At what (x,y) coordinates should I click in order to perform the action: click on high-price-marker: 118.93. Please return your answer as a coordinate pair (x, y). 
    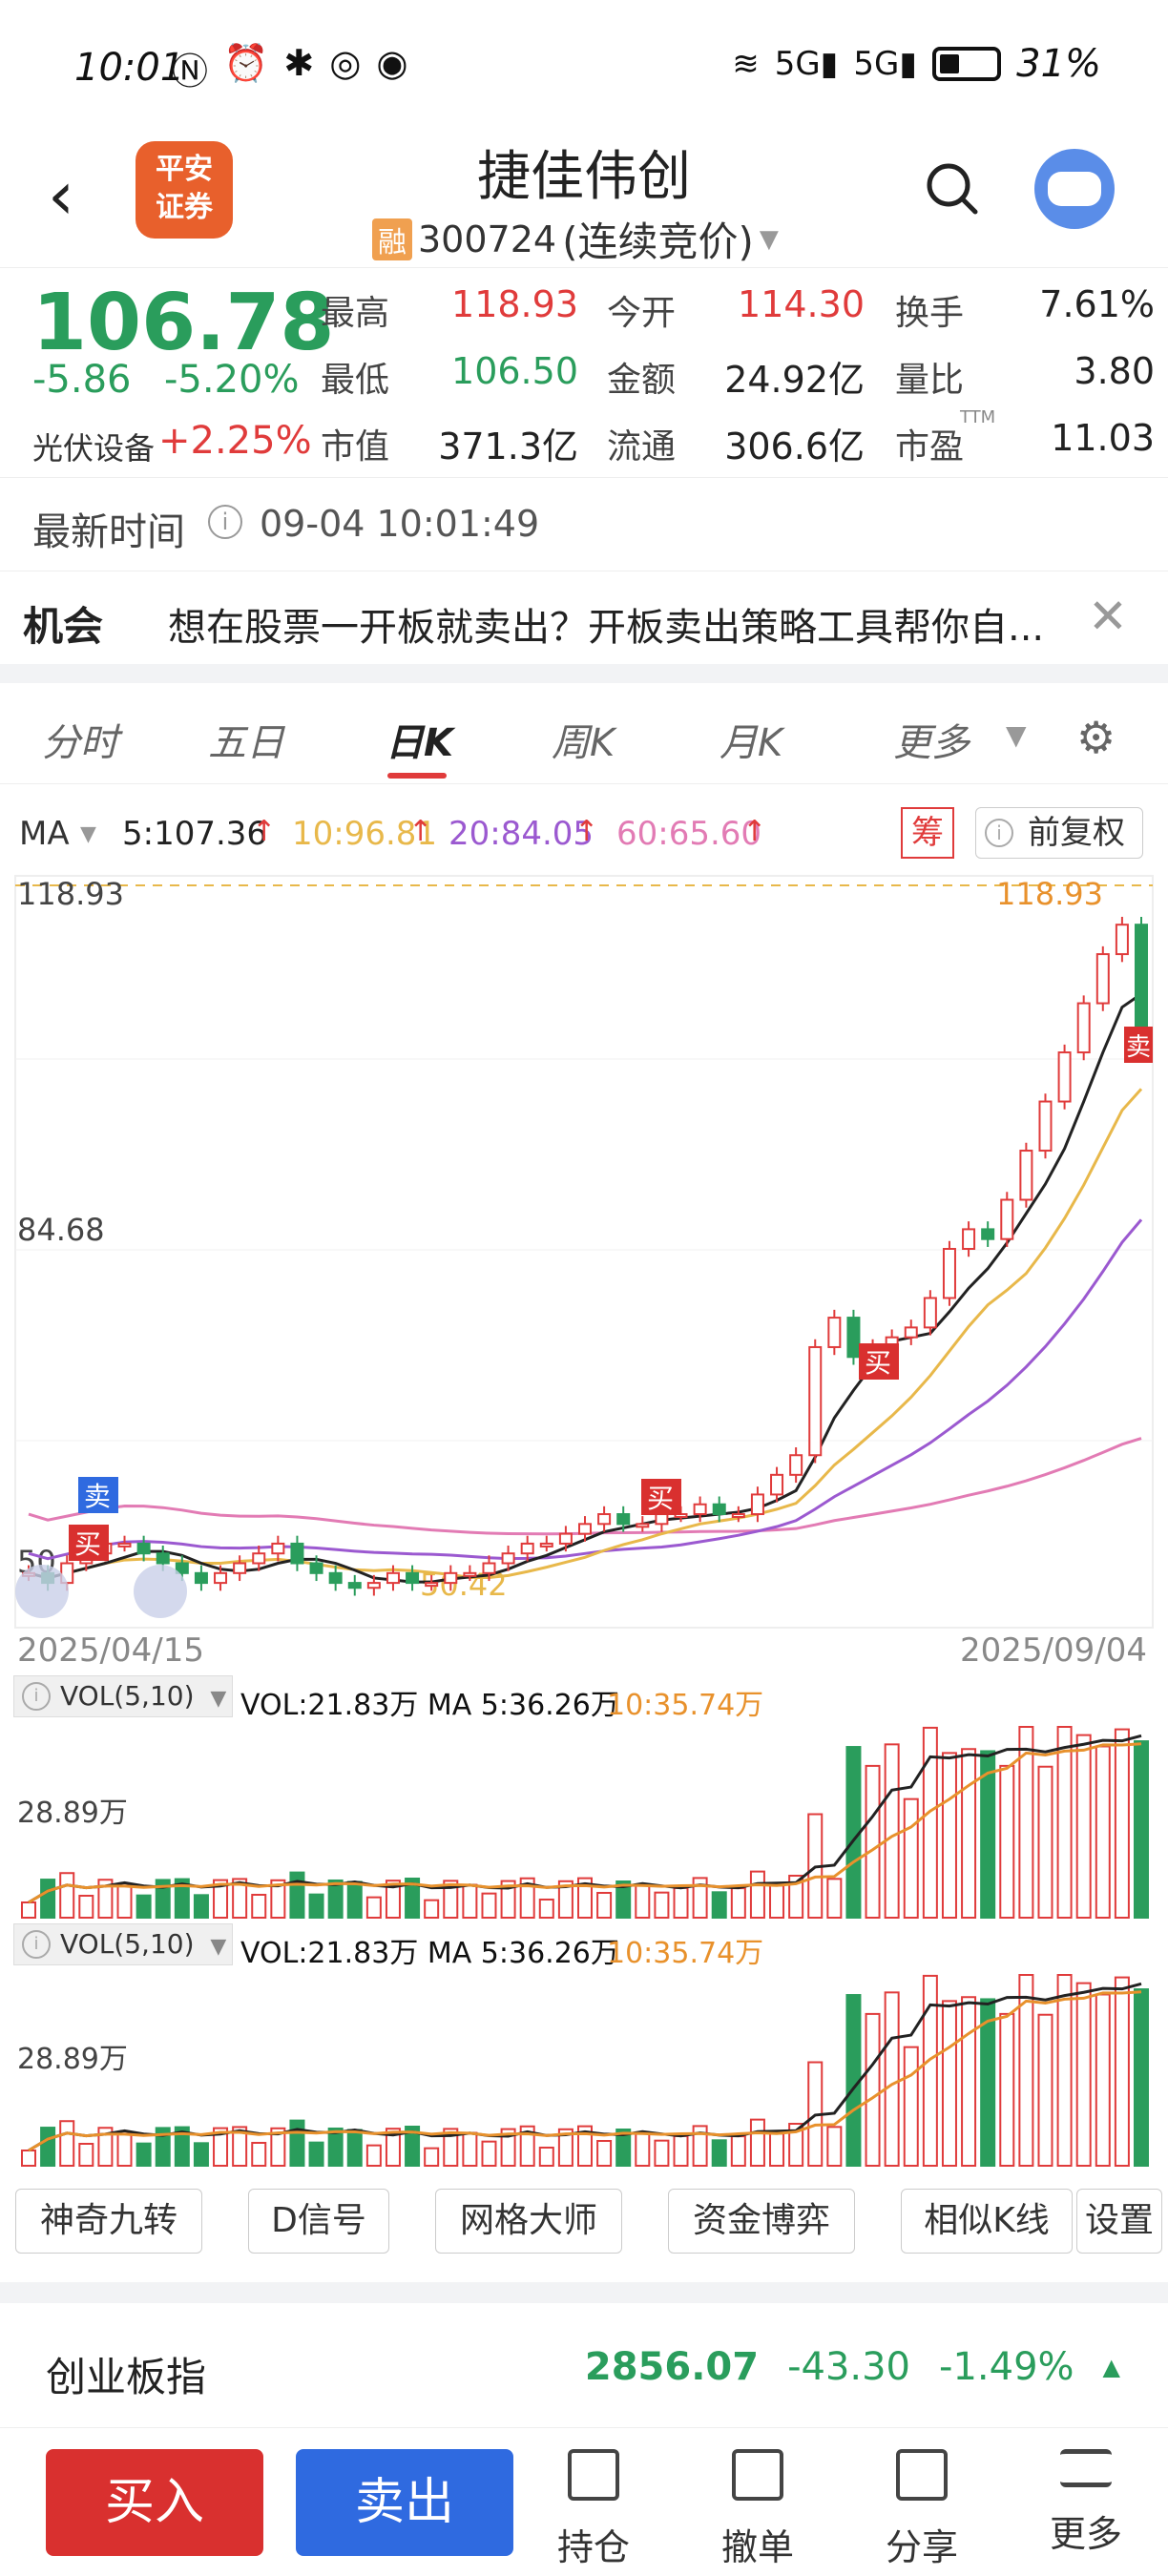
    Looking at the image, I should click on (1049, 894).